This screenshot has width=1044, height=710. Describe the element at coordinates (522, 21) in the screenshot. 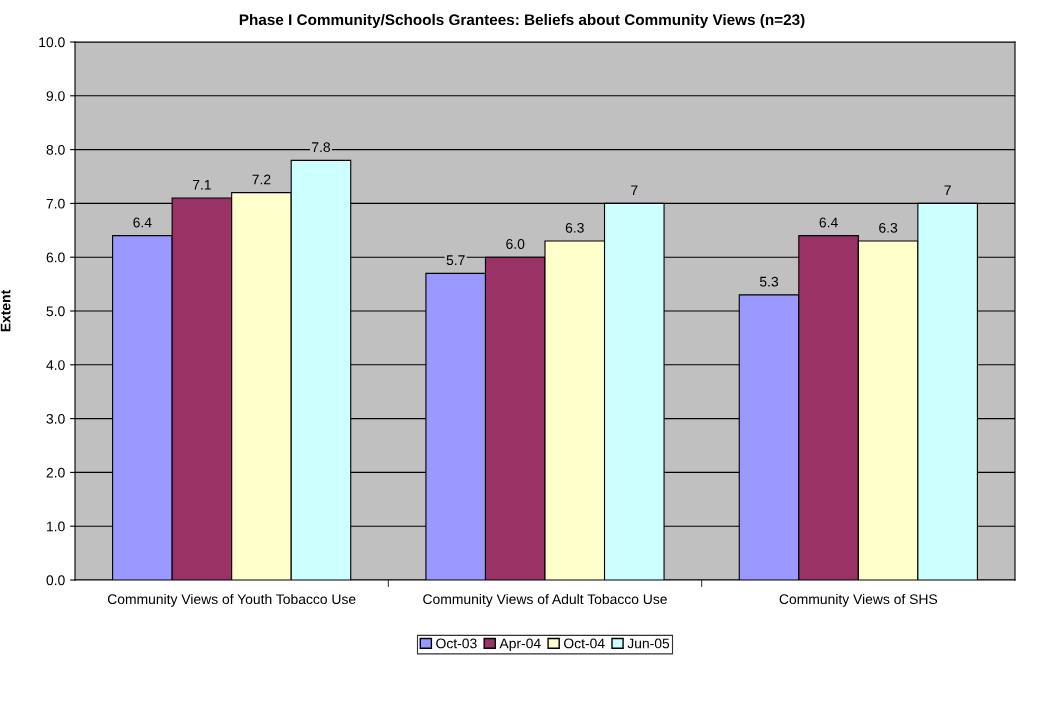

I see `chart-title: Phase I Community/Schools Grantees: Beliefs about Community Views (n=23)` at that location.